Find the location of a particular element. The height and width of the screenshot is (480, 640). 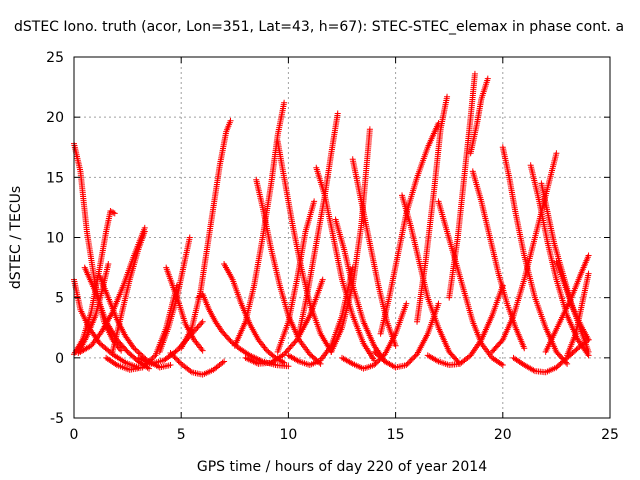

y-tick-label: 0 is located at coordinates (59, 359).